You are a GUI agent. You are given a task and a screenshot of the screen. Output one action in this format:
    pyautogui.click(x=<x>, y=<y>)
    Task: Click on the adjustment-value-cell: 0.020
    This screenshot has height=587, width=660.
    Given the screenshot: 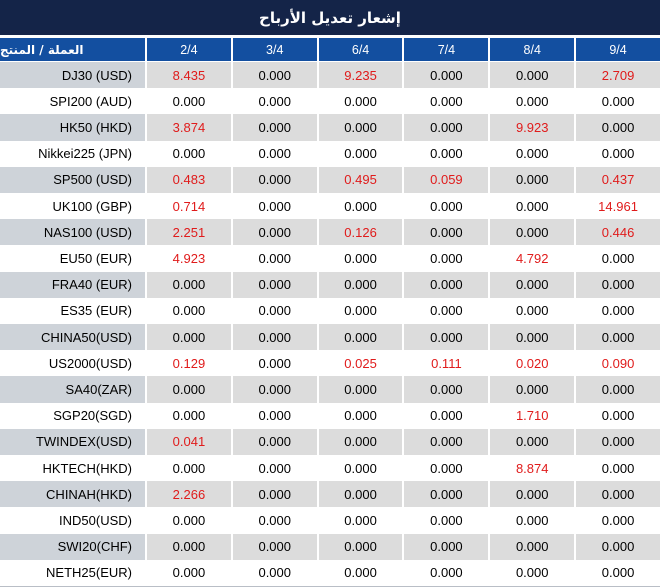 What is the action you would take?
    pyautogui.click(x=533, y=363)
    